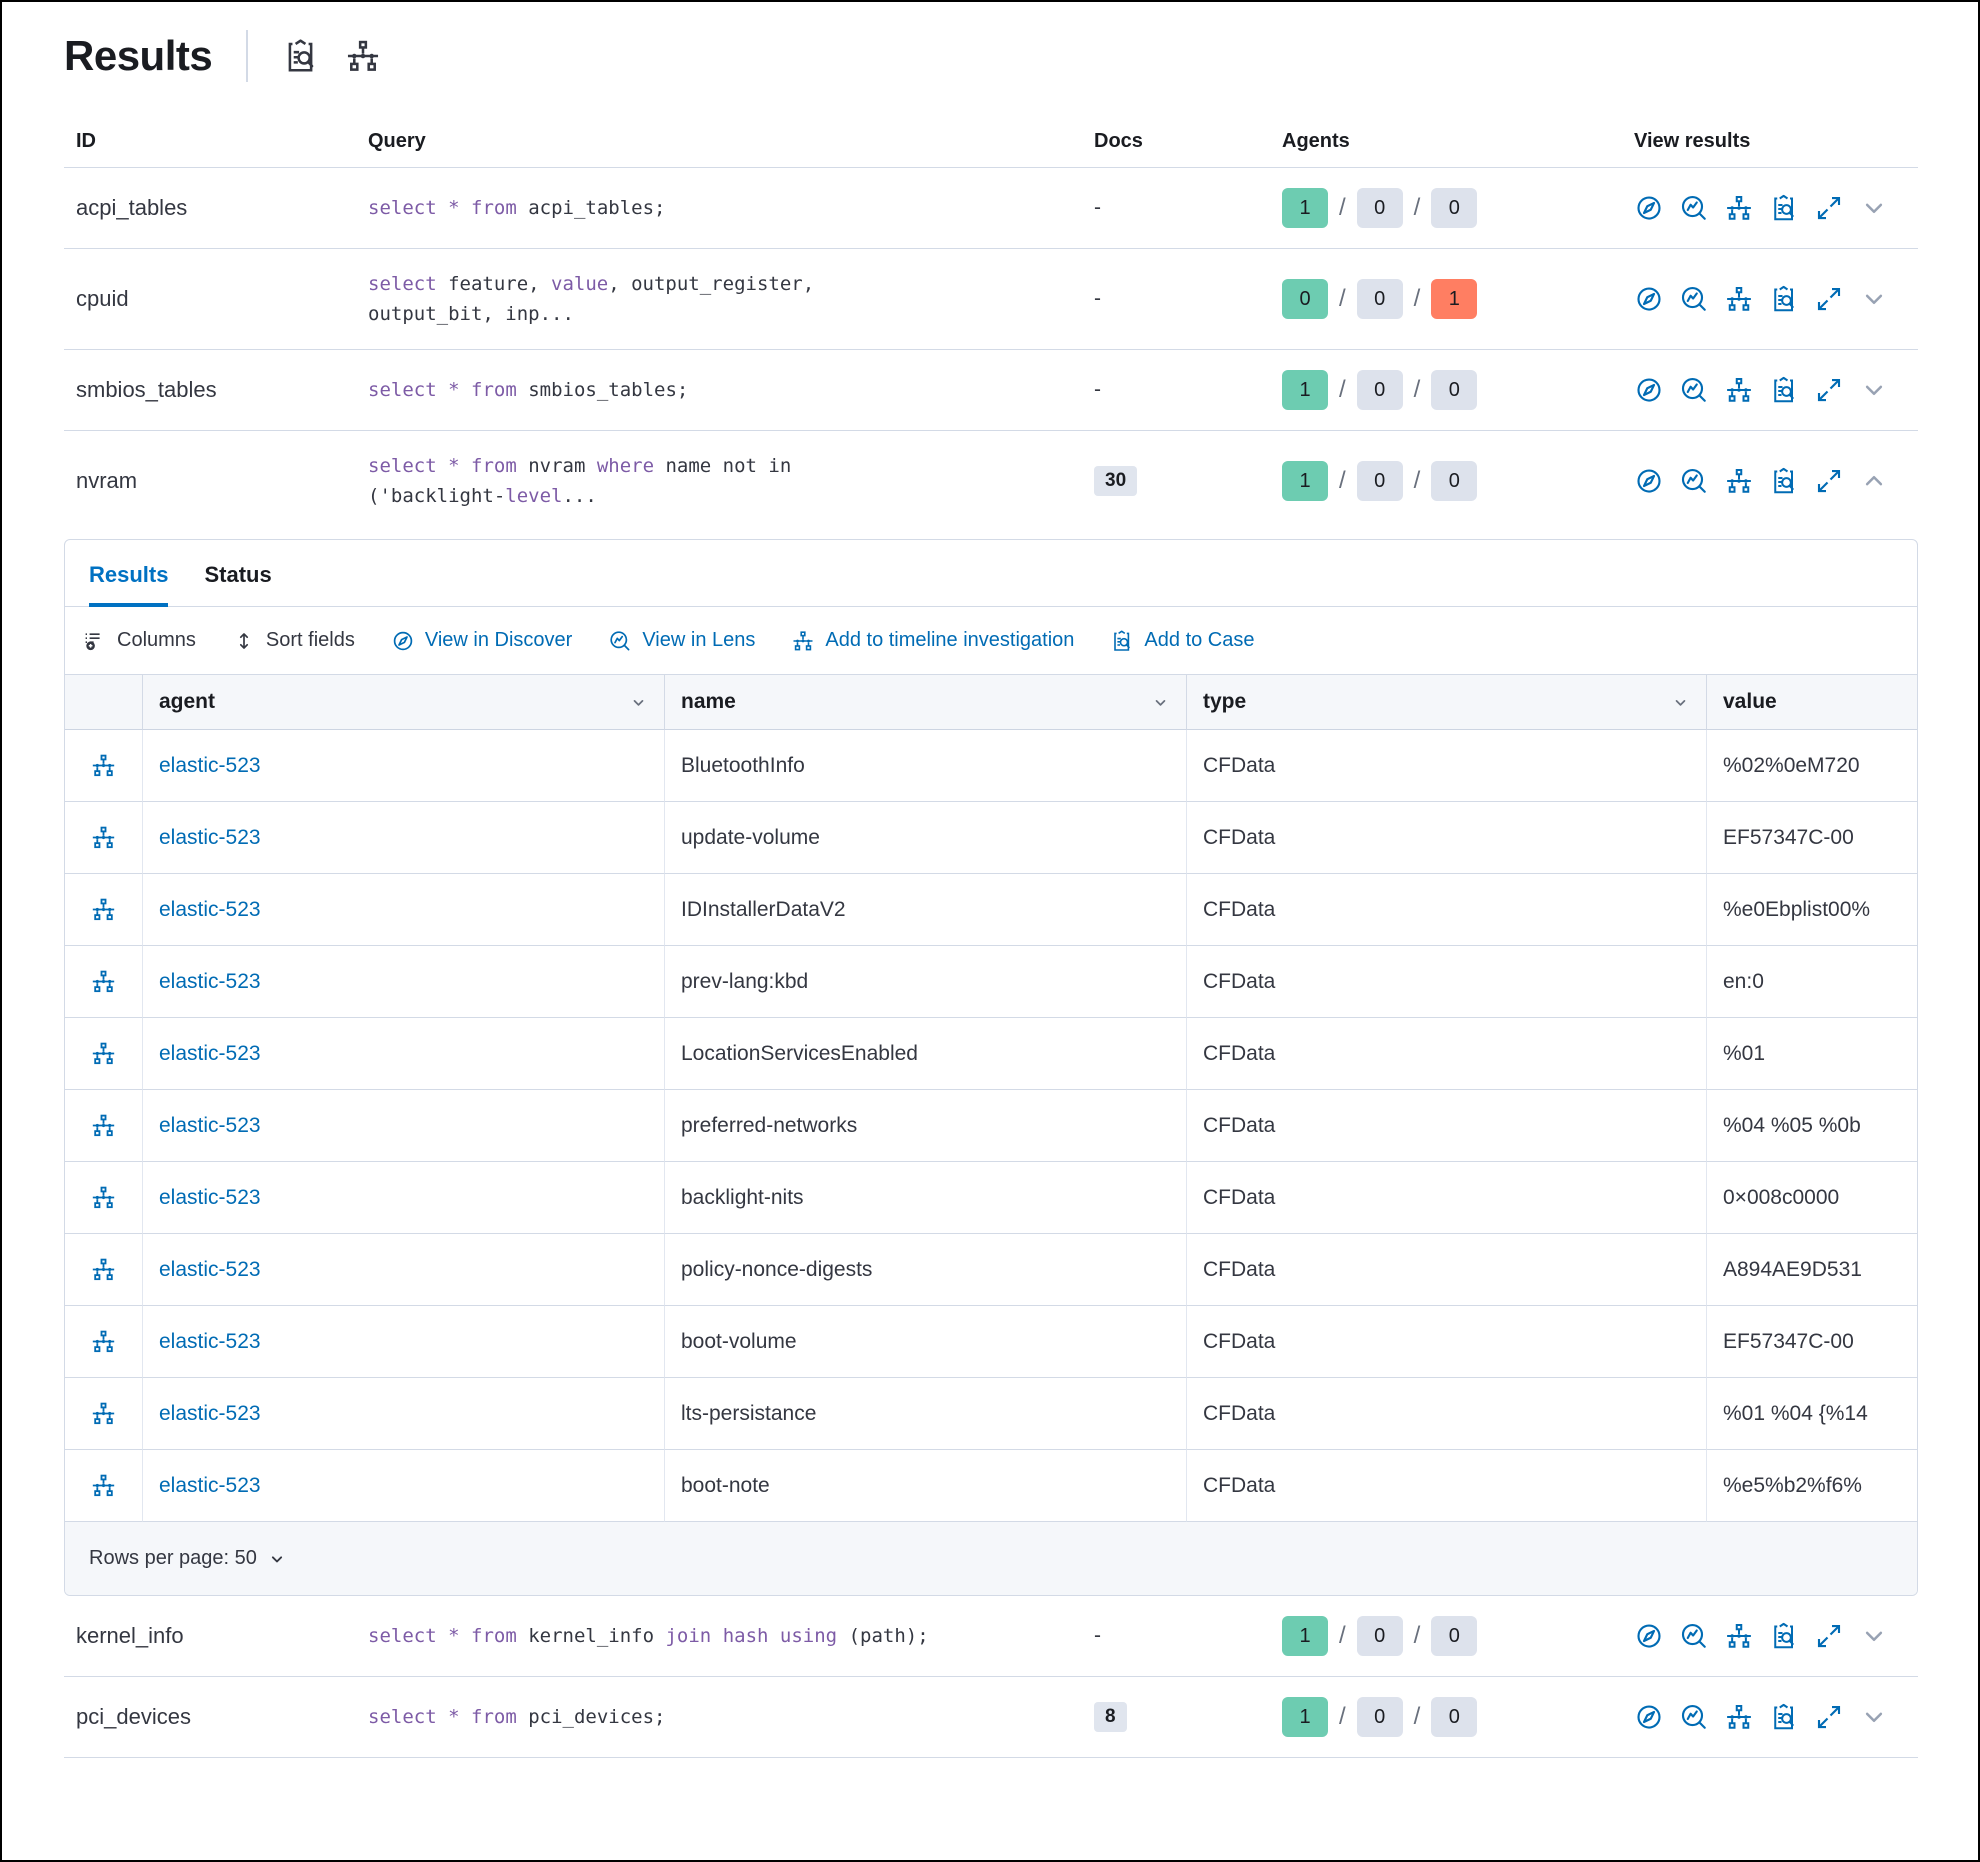 The image size is (1980, 1862). Describe the element at coordinates (102, 298) in the screenshot. I see `query-id-cell: cpuid` at that location.